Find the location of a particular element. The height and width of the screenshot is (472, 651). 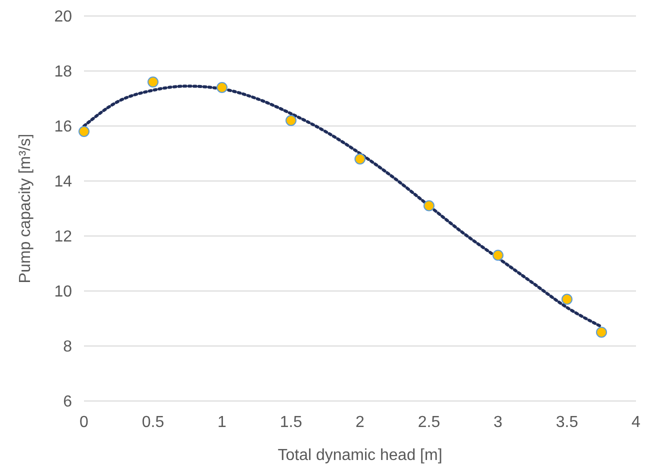

x-tick-label: 2.5 is located at coordinates (429, 422).